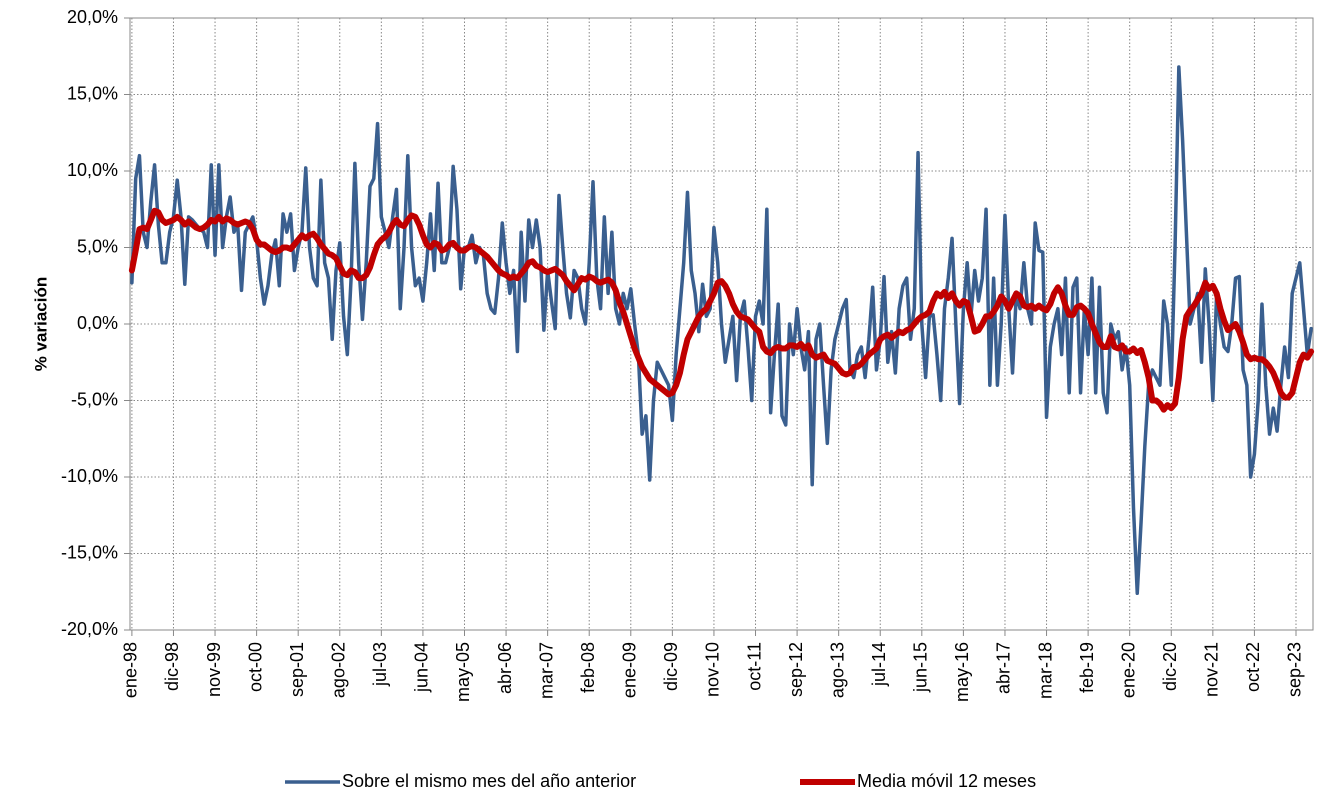  What do you see at coordinates (422, 667) in the screenshot?
I see `x-tick-label: jun-04` at bounding box center [422, 667].